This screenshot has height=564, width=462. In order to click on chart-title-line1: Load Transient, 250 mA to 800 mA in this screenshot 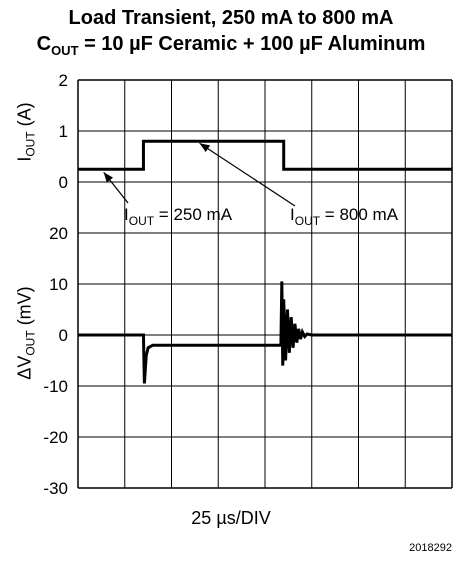, I will do `click(231, 18)`.